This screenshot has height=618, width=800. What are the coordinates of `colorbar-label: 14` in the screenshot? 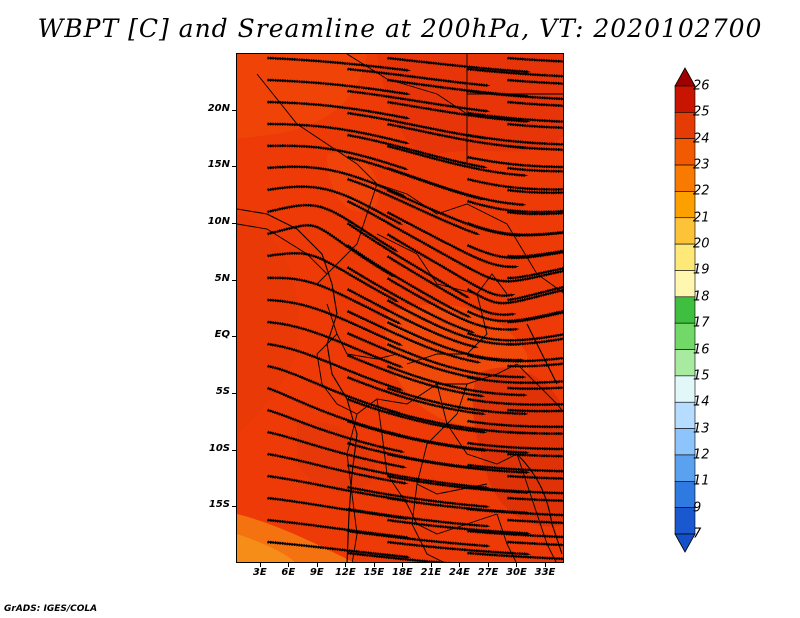 It's located at (701, 402).